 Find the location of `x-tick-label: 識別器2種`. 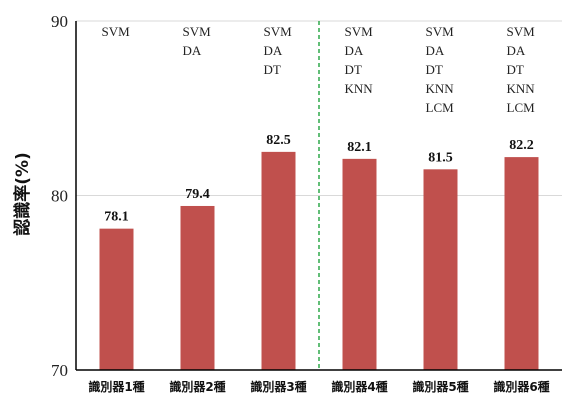

x-tick-label: 識別器2種 is located at coordinates (197, 386).